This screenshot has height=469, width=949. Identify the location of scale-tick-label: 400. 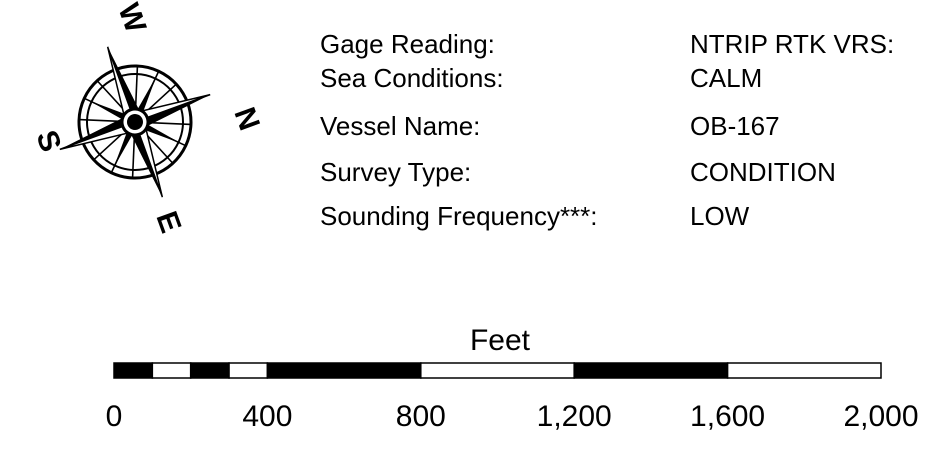
(267, 416).